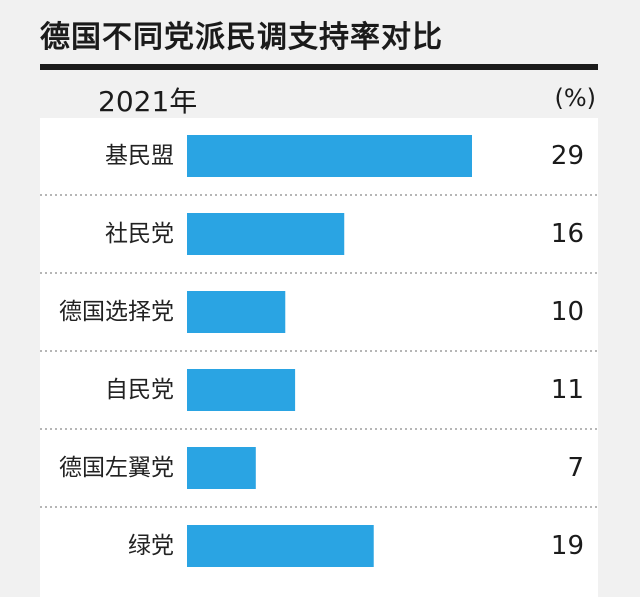  I want to click on value-label: 11, so click(567, 390).